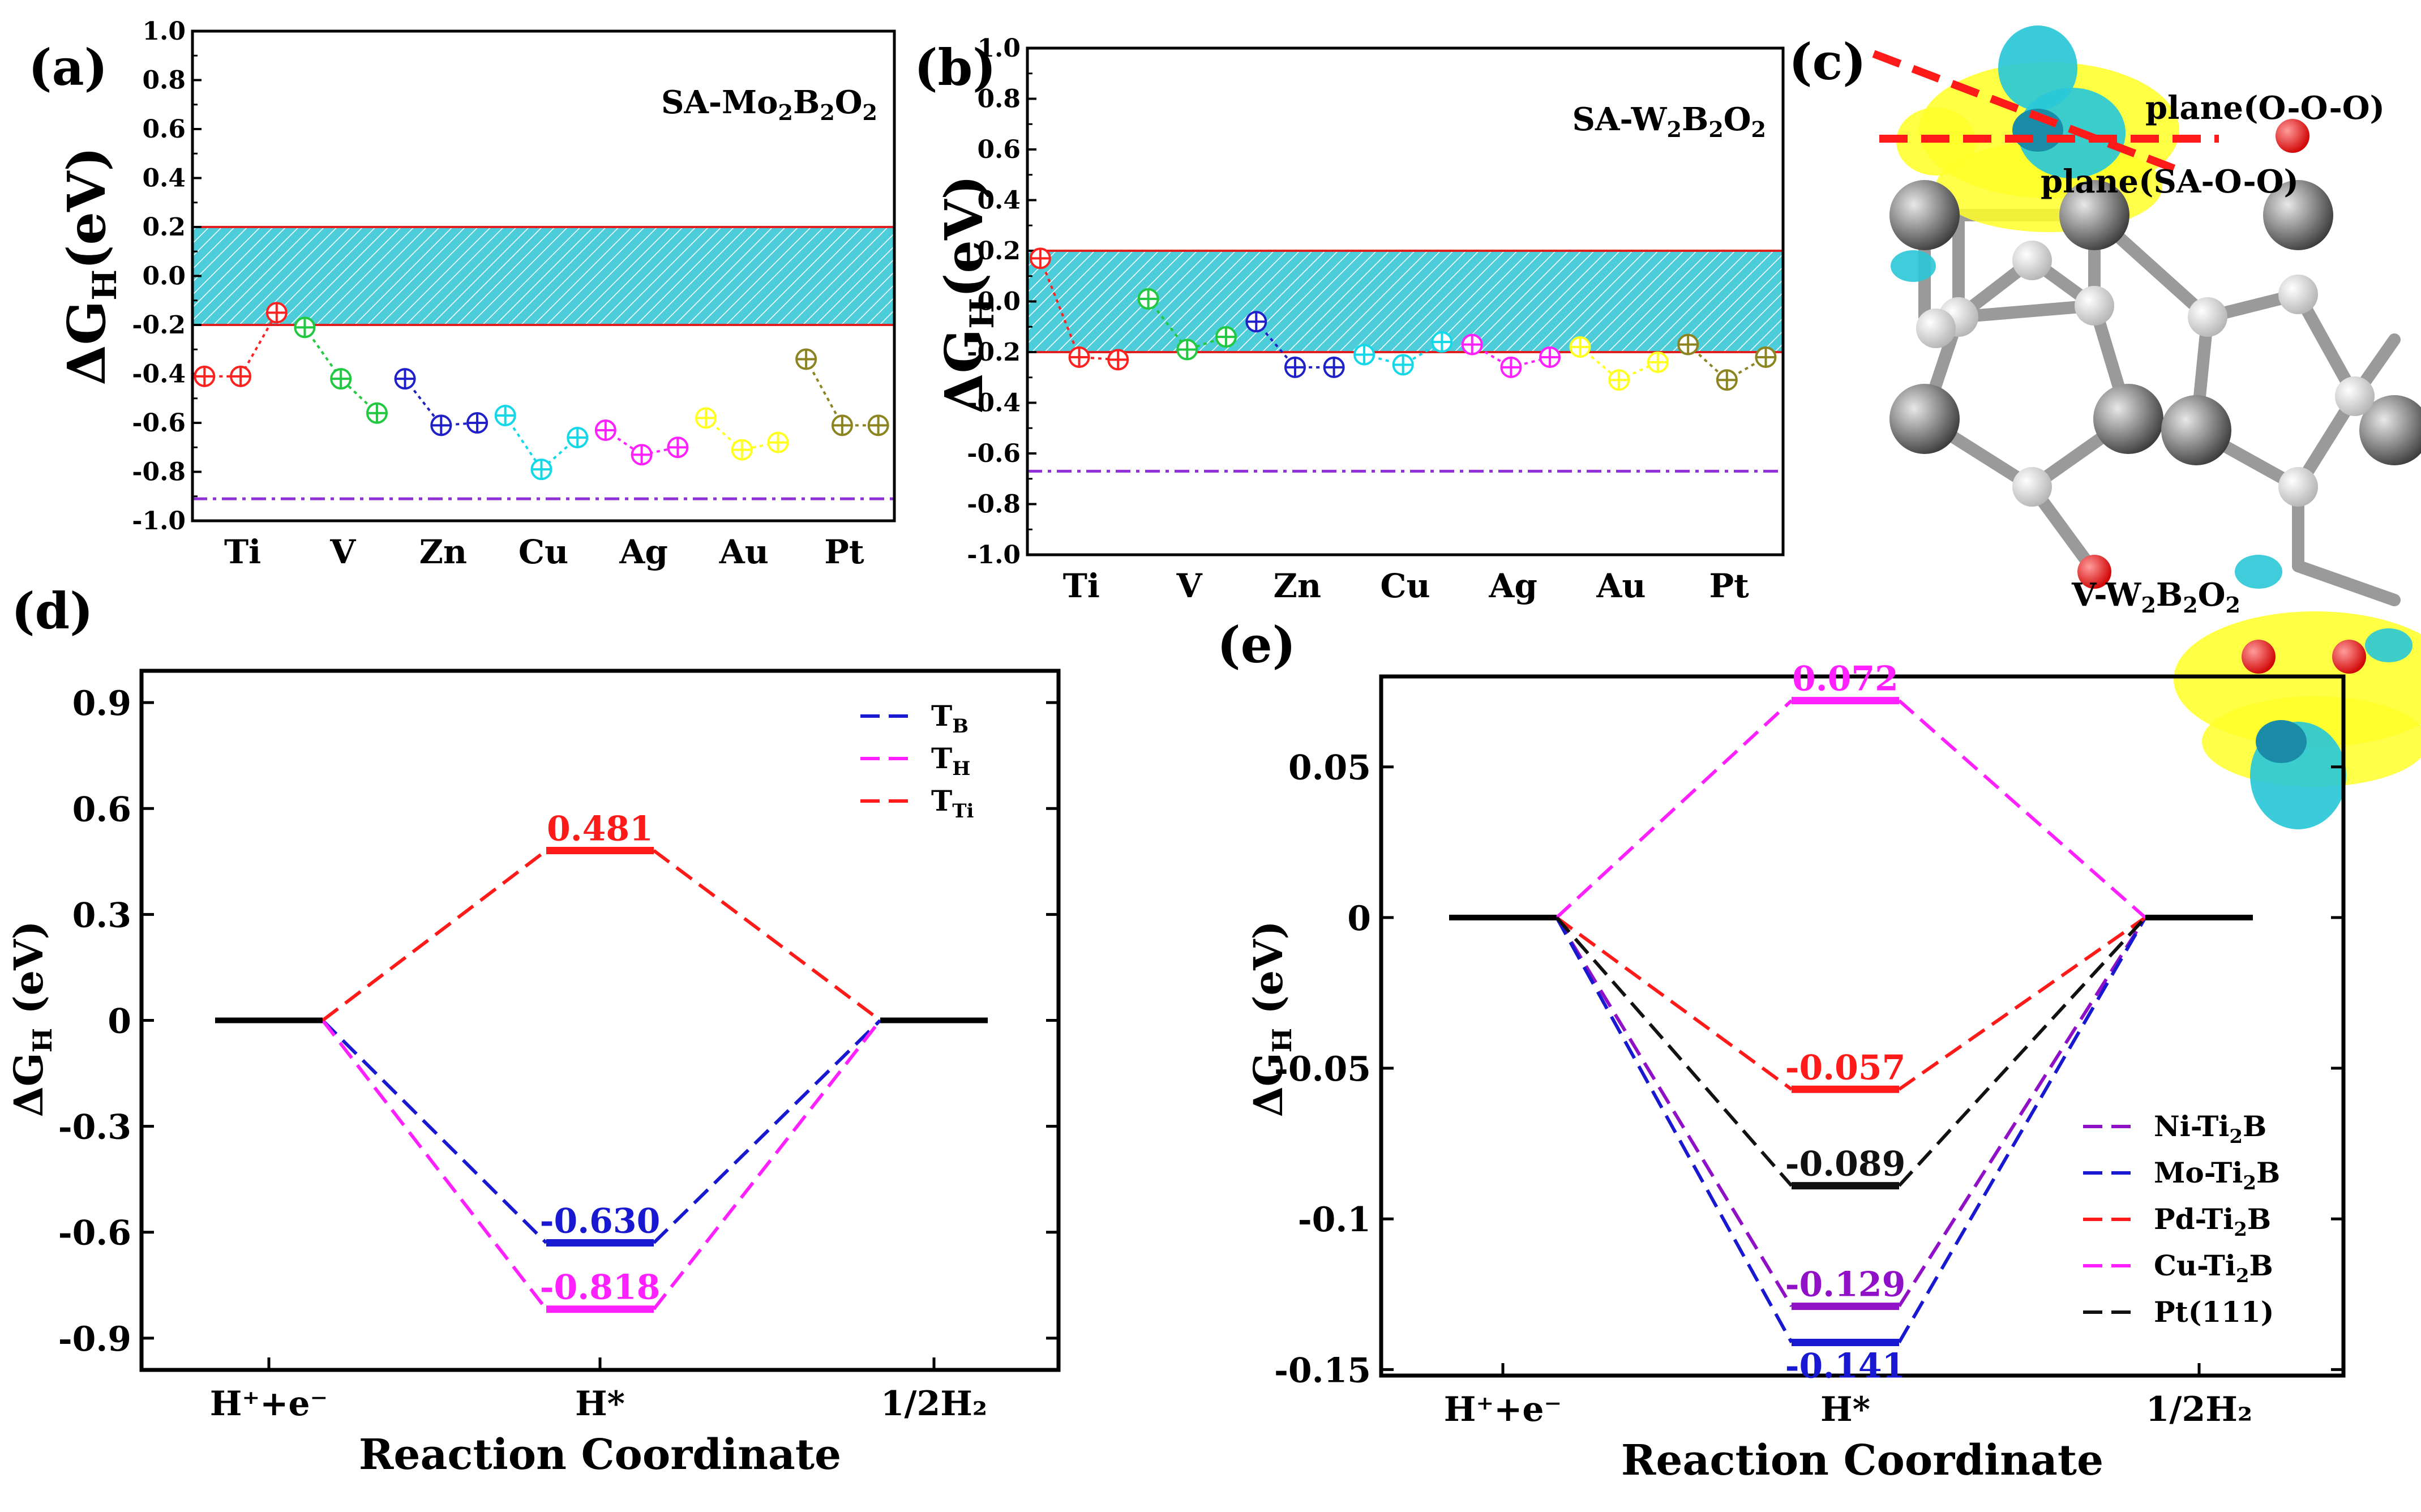 This screenshot has width=2421, height=1512. I want to click on x-category-label: Cu, so click(543, 552).